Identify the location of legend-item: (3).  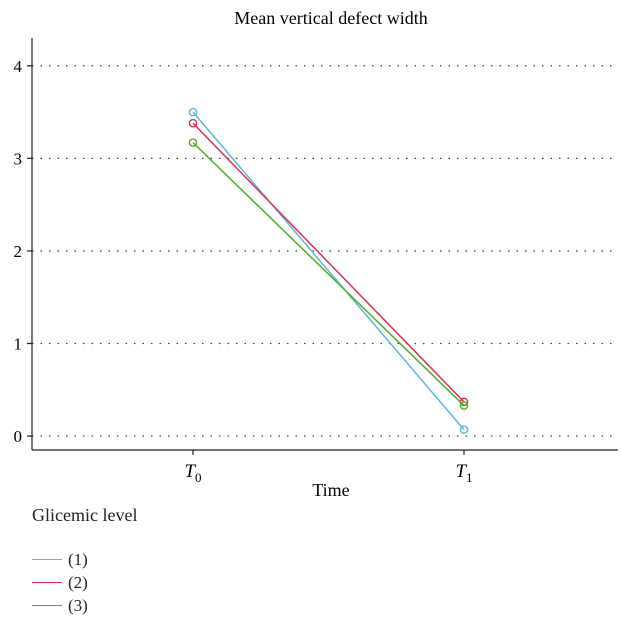
(182, 605).